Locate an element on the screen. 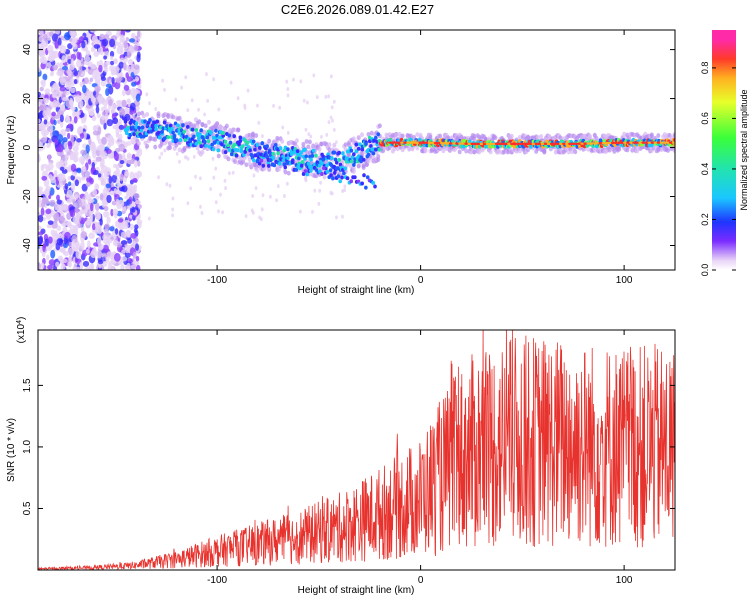 The width and height of the screenshot is (750, 600). colorbar-tick-label: 0.8 is located at coordinates (705, 68).